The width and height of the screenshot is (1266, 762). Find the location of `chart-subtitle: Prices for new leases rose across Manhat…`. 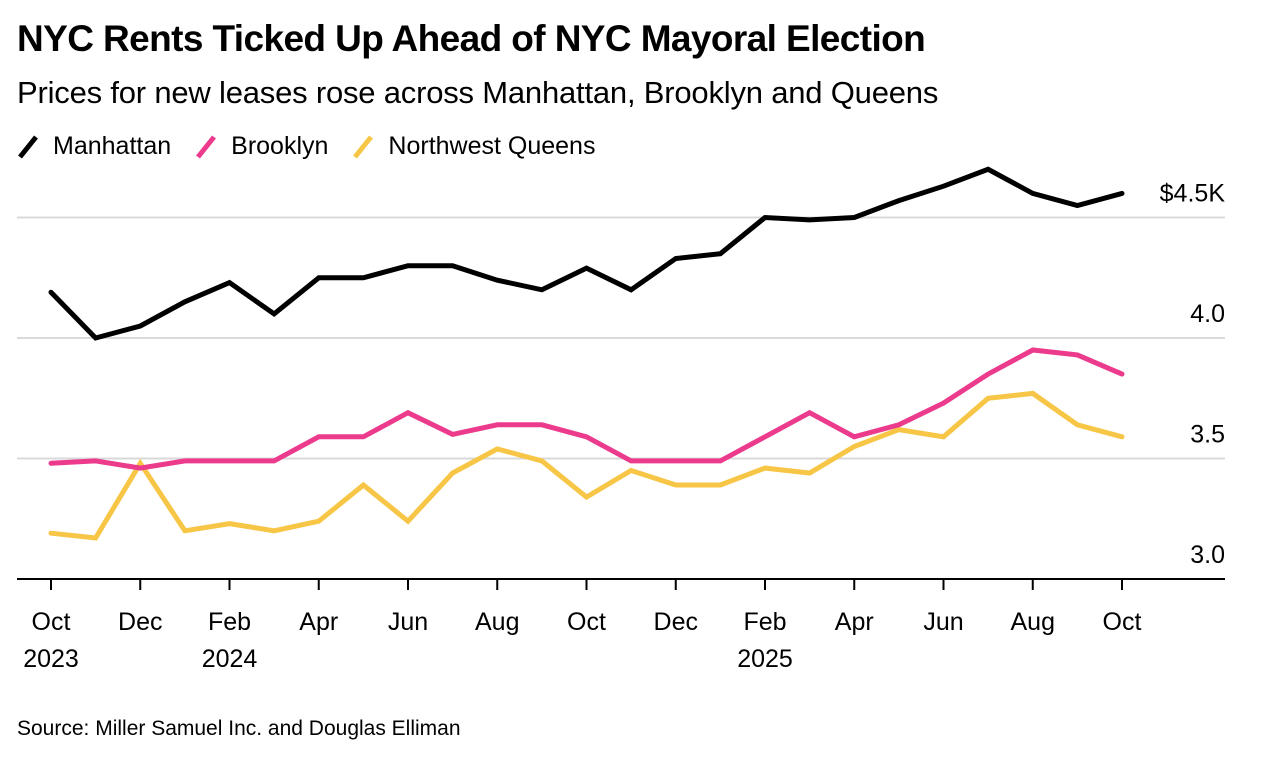

chart-subtitle: Prices for new leases rose across Manhat… is located at coordinates (478, 92).